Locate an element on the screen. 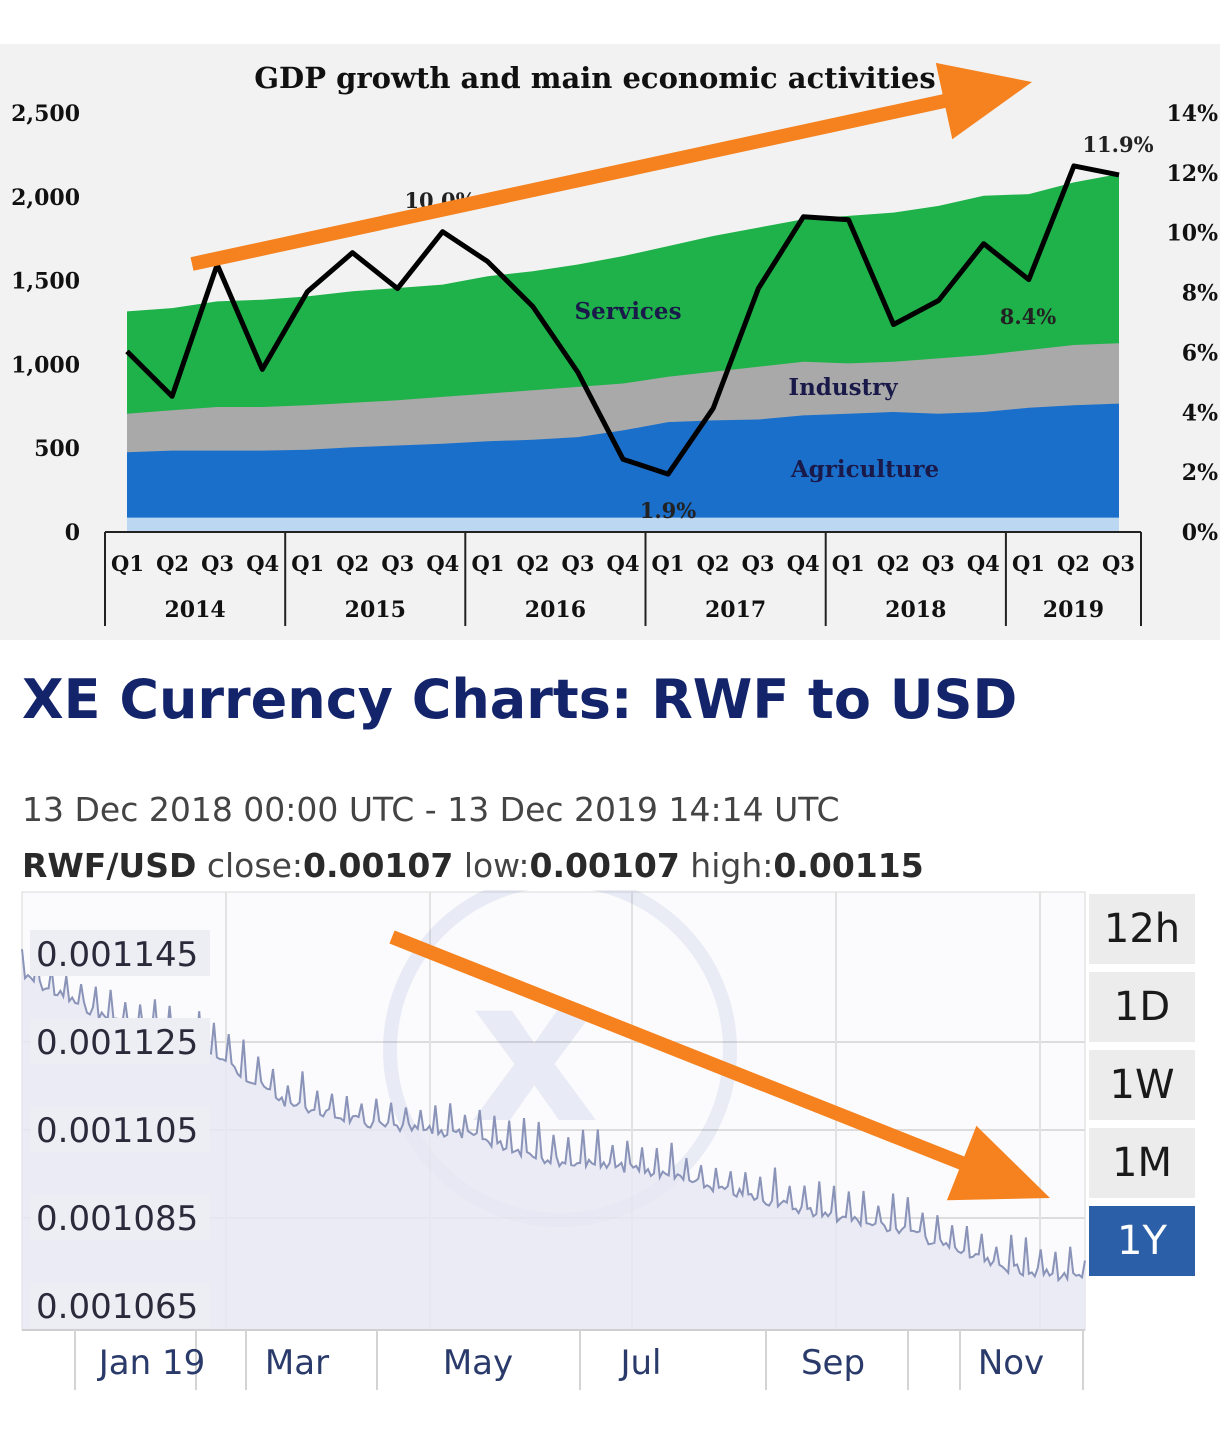 Image resolution: width=1220 pixels, height=1451 pixels. xe-y-tick: 0.001105 is located at coordinates (117, 1131).